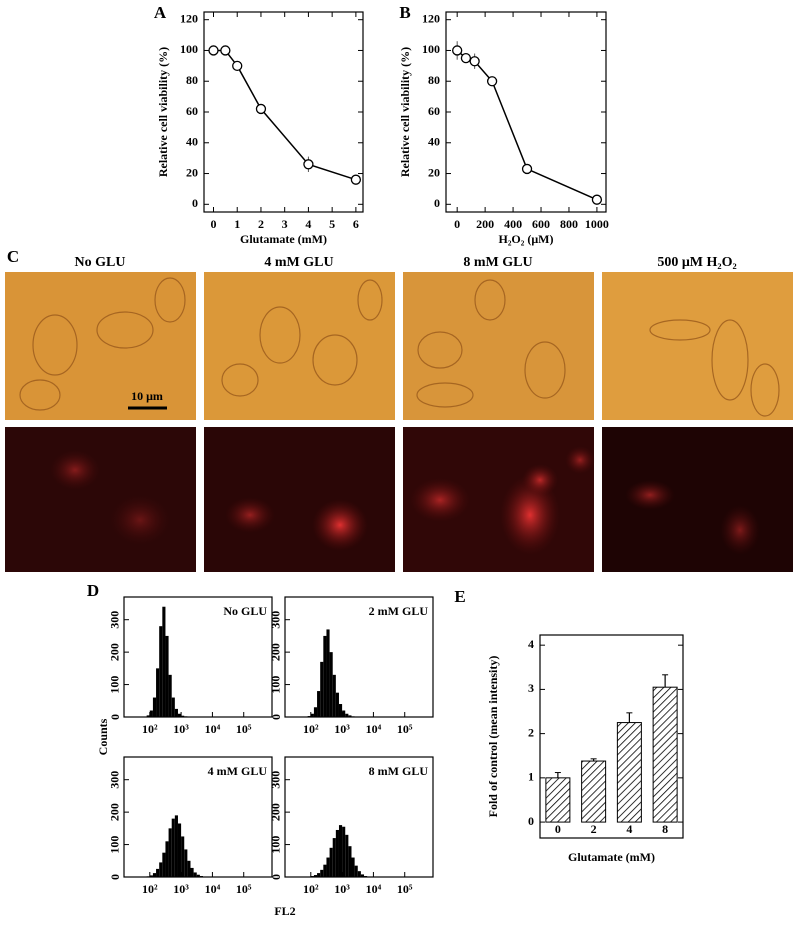 This screenshot has height=927, width=800. I want to click on y-axis-label: Relative cell viability (%), so click(163, 112).